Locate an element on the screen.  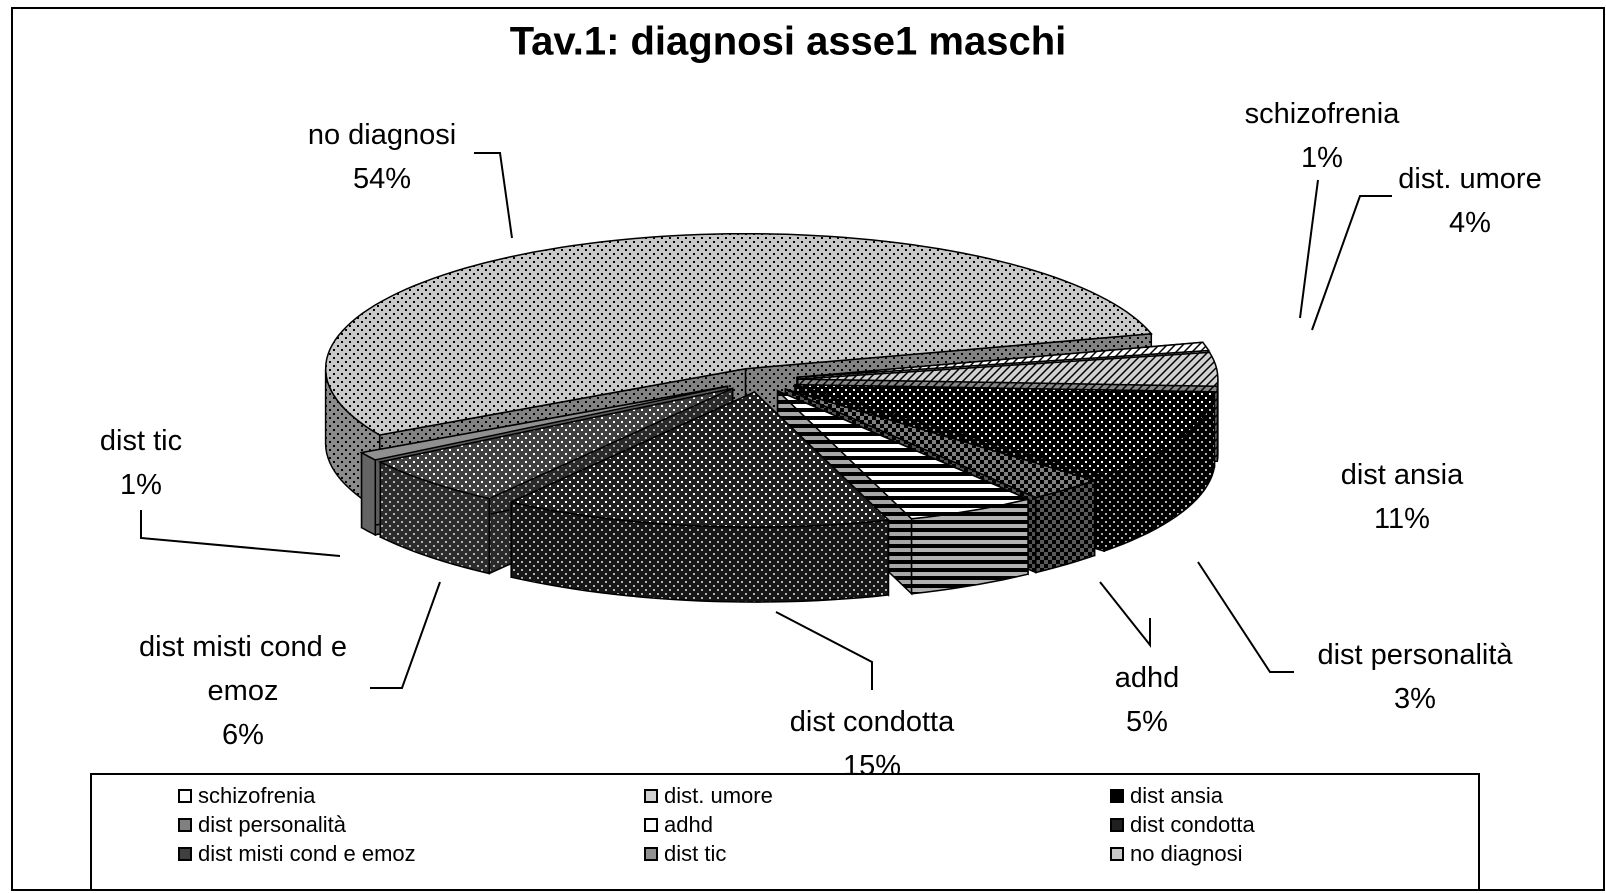
legend-label: dist misti cond e emoz is located at coordinates (307, 853).